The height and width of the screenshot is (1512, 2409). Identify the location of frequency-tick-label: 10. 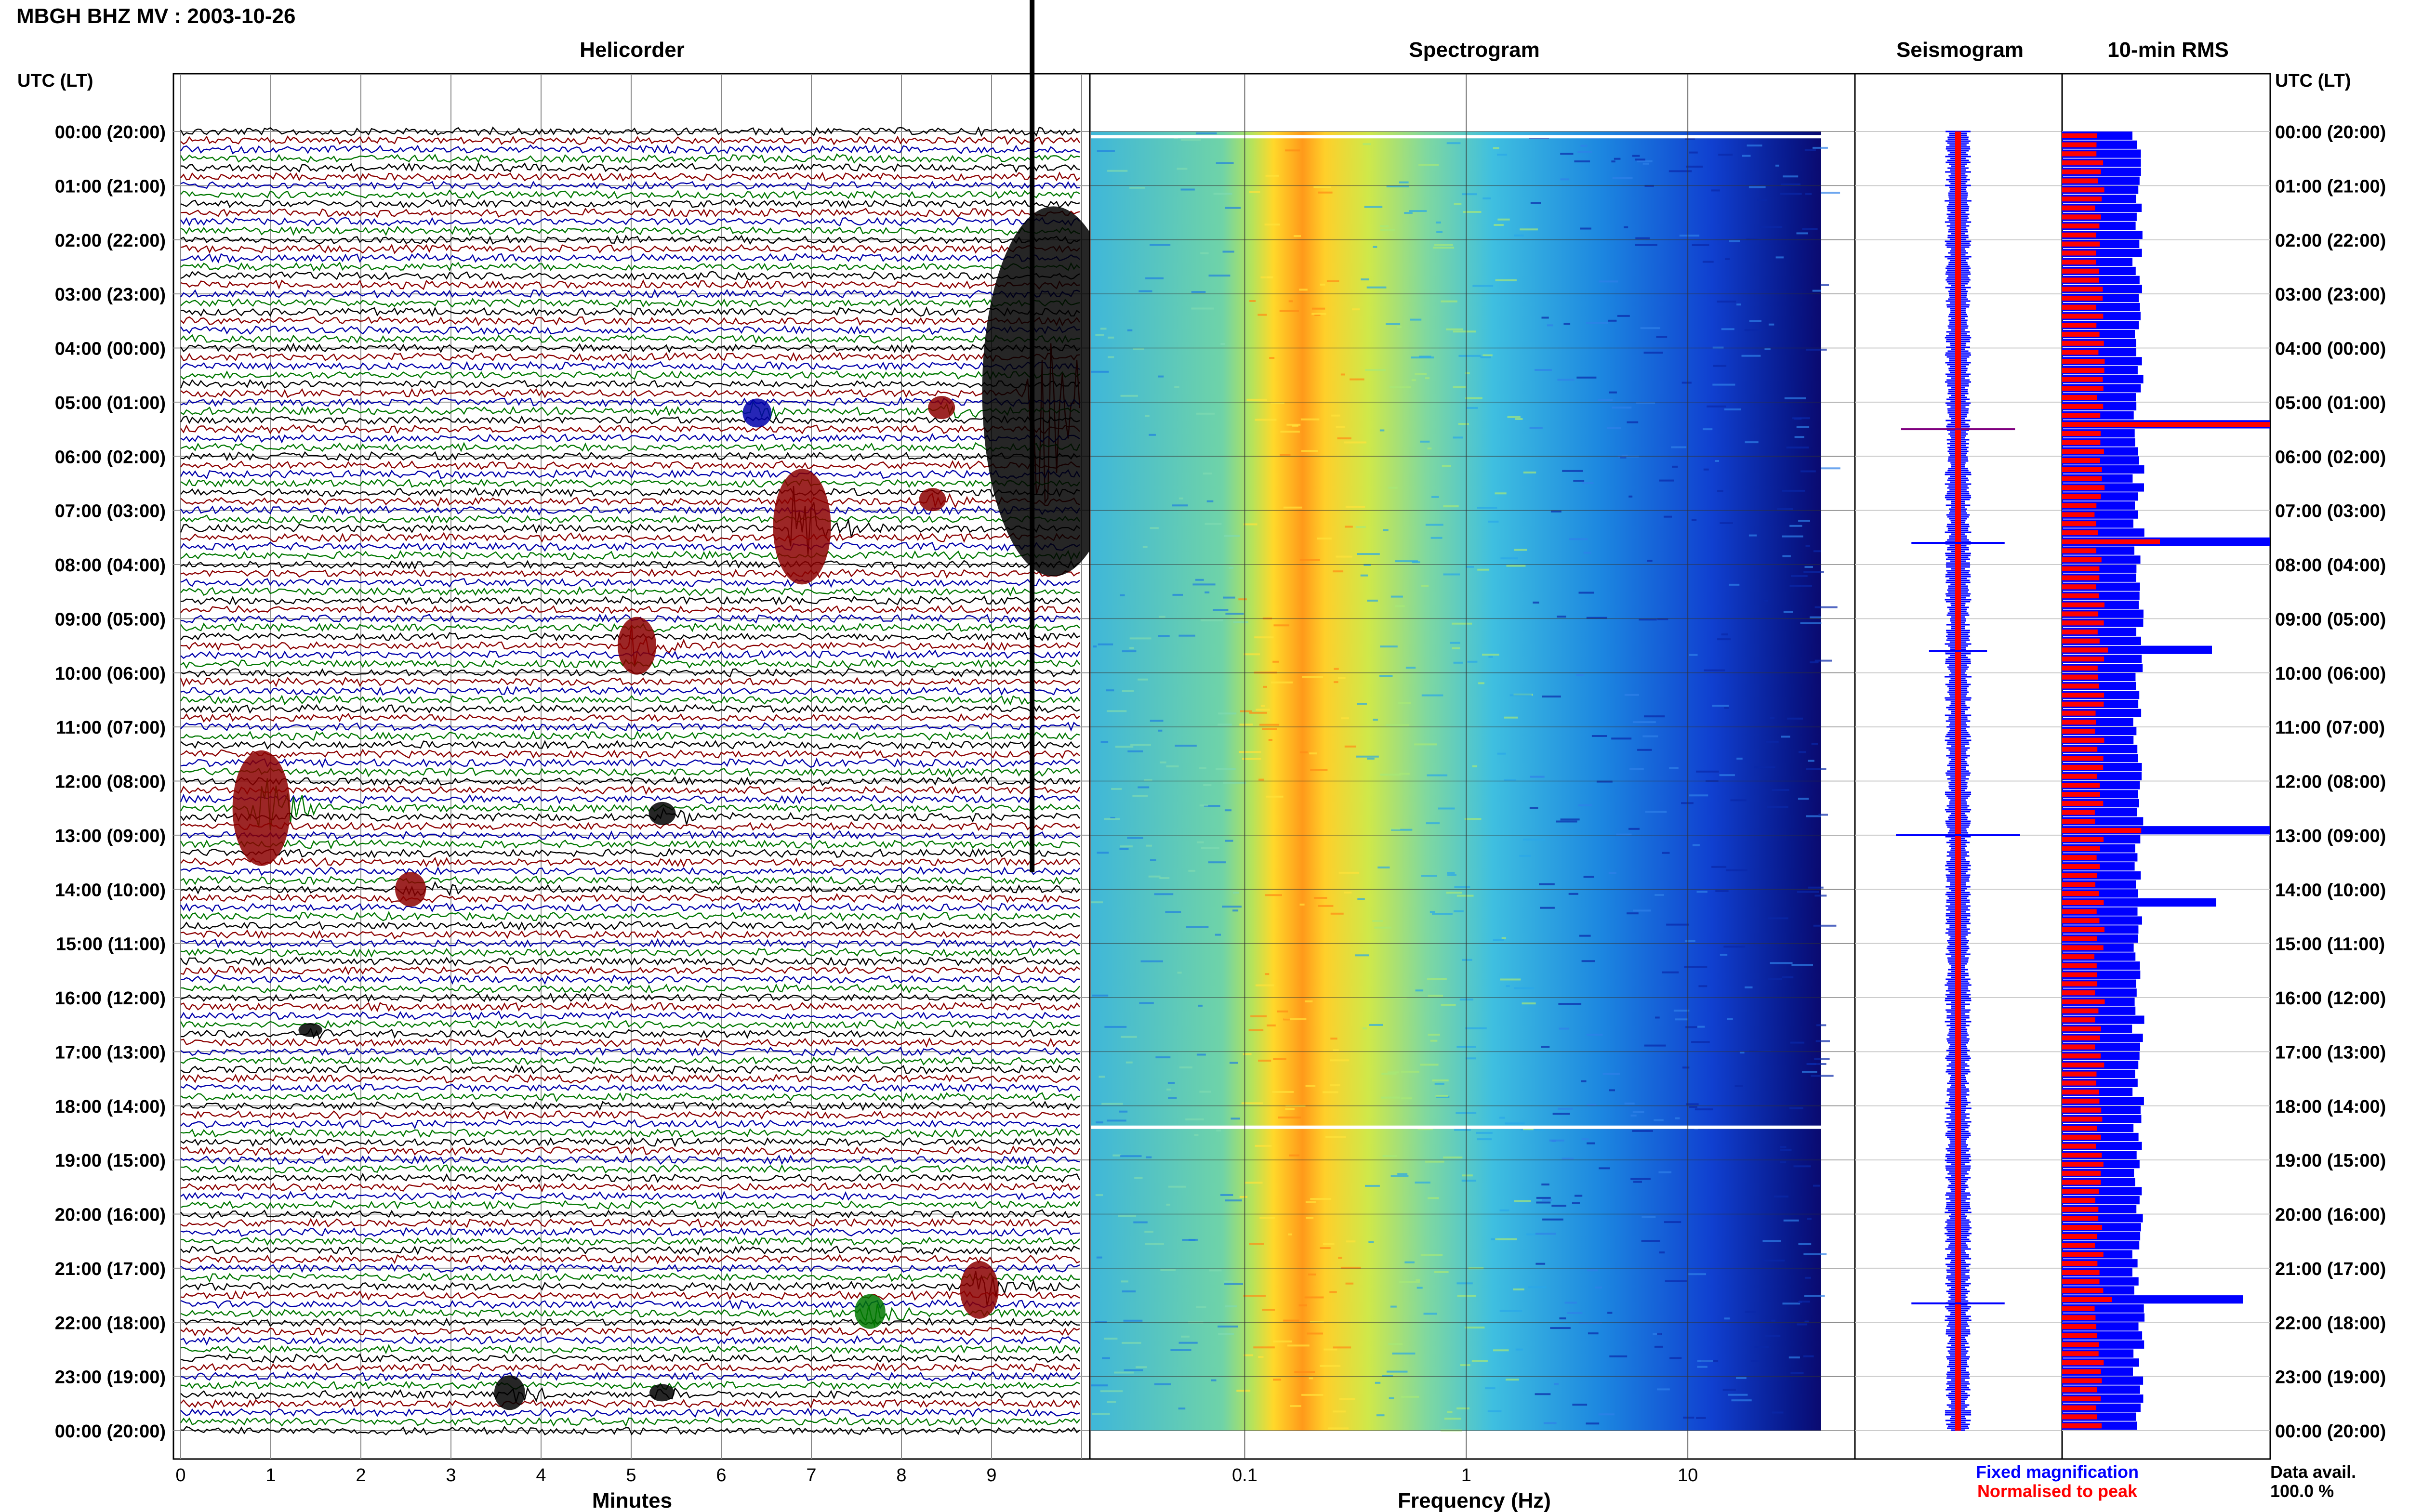
(1688, 1475).